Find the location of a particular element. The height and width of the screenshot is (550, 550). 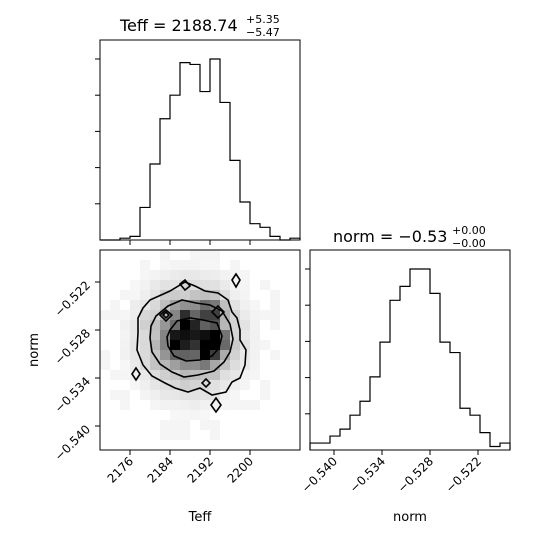

contour-island-left-inner is located at coordinates (166, 315).